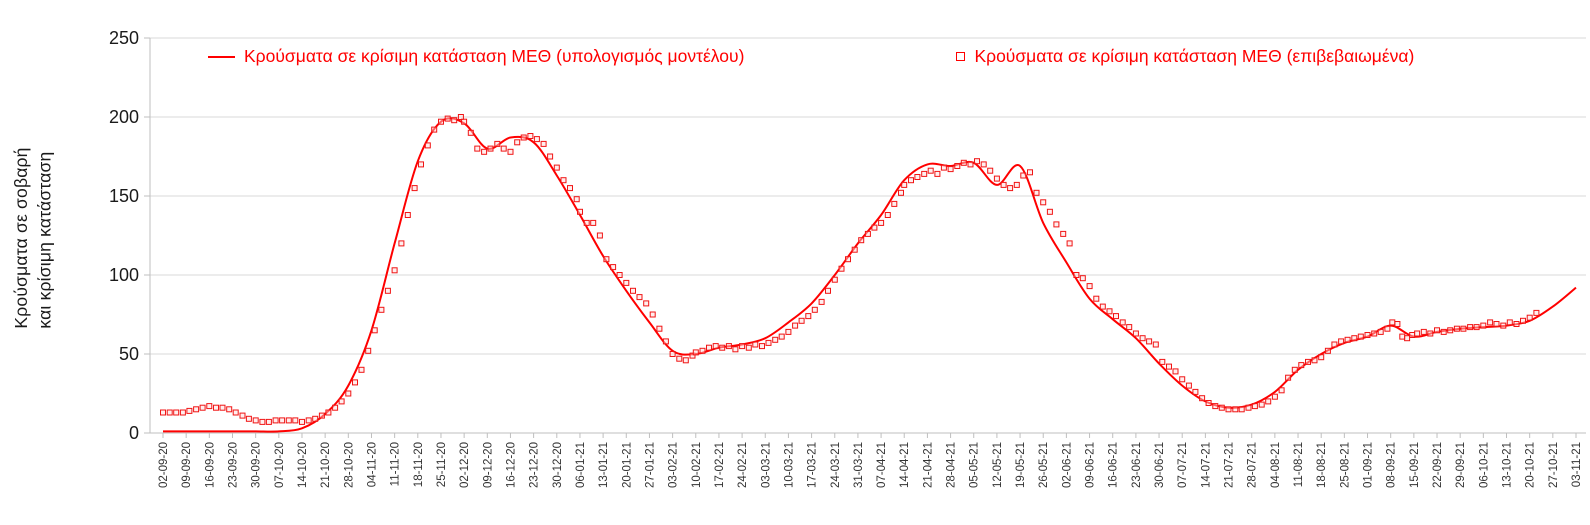  Describe the element at coordinates (1345, 465) in the screenshot. I see `x-tick-label: 25-08-21` at that location.